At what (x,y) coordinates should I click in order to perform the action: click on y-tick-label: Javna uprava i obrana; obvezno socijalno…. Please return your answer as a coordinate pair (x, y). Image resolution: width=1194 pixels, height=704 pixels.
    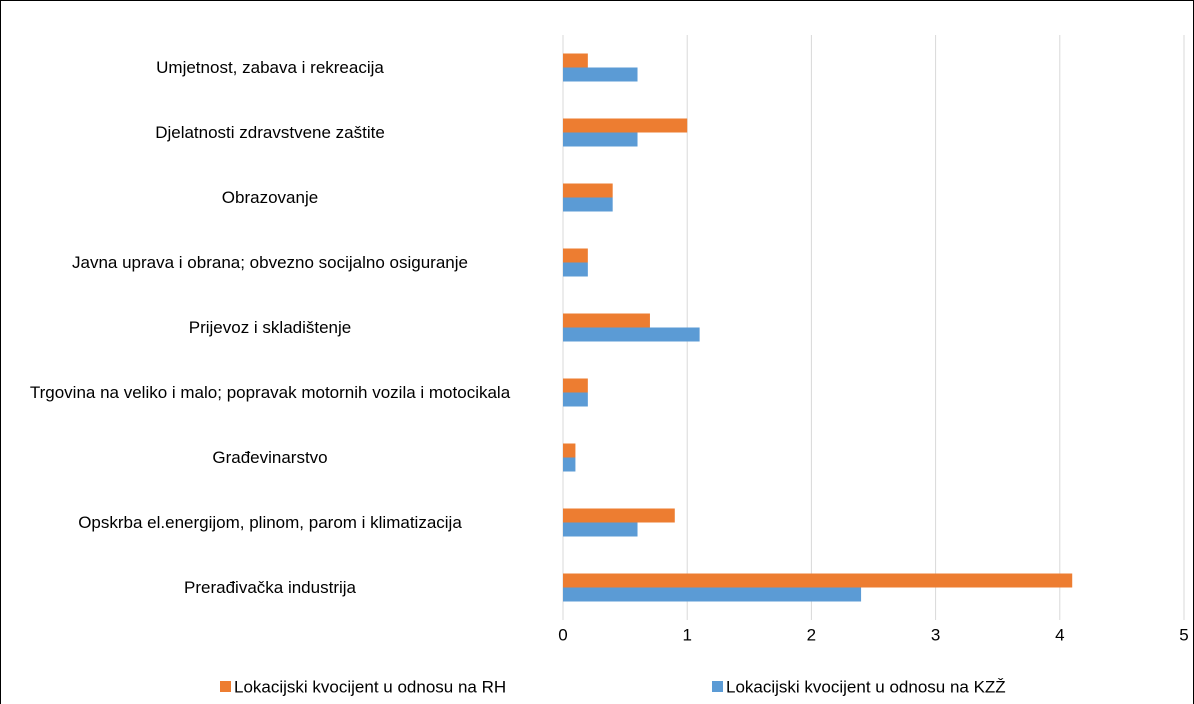
    Looking at the image, I should click on (270, 262).